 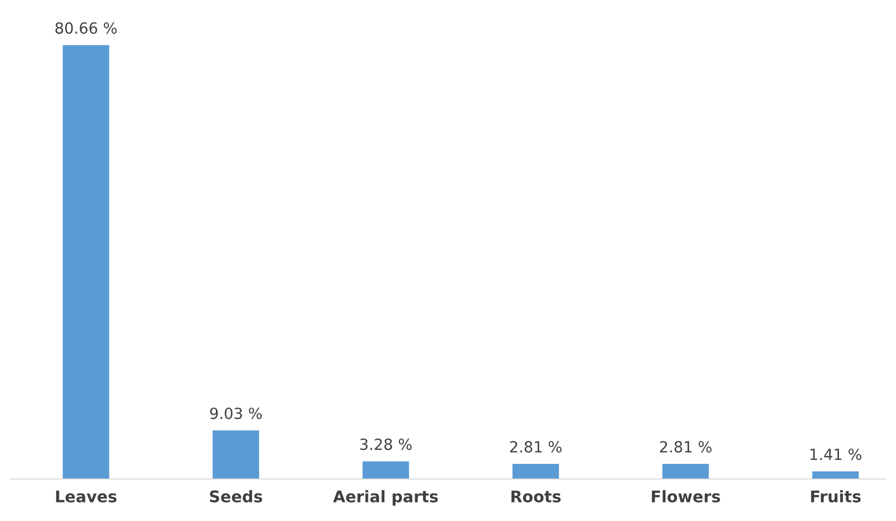 I want to click on x-tick-label: Leaves, so click(x=86, y=496).